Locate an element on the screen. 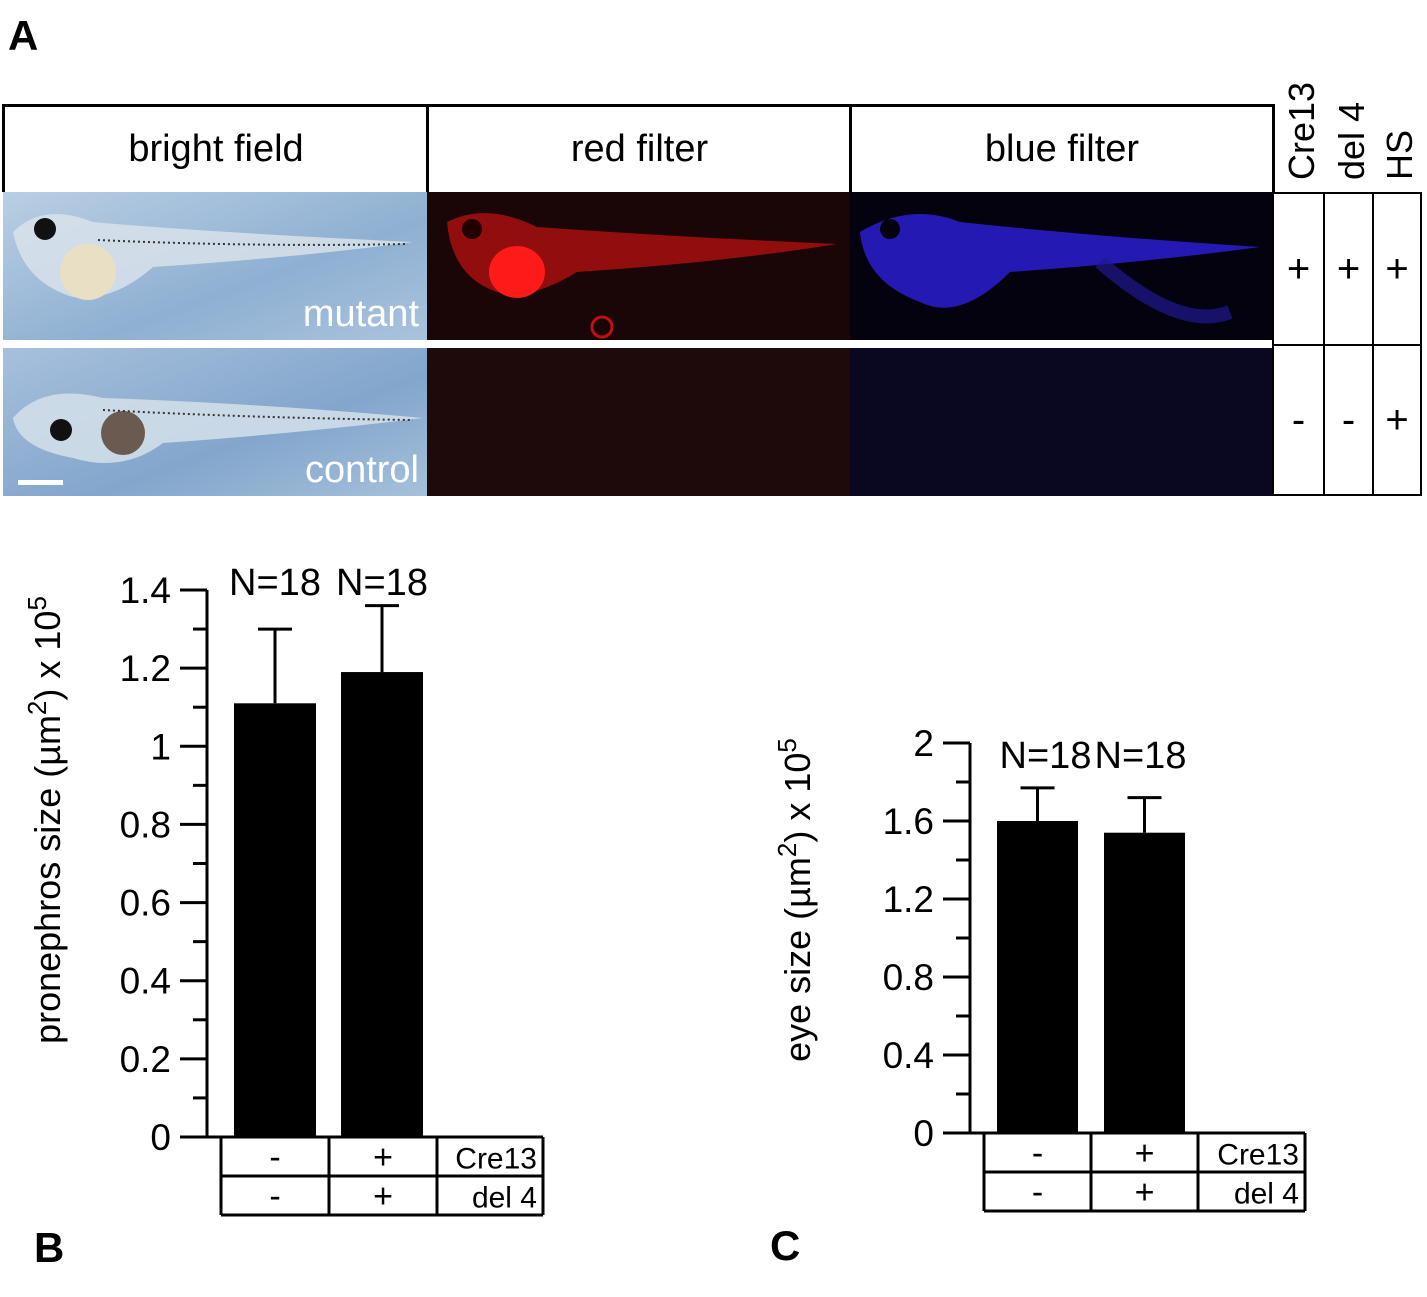  image-control-red-filter is located at coordinates (638, 422).